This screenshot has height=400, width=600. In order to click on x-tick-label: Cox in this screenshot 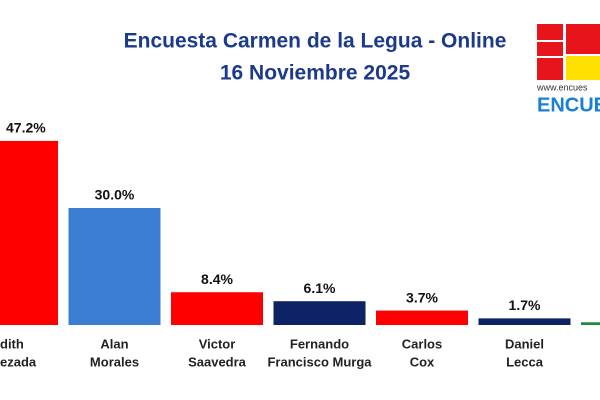, I will do `click(422, 361)`.